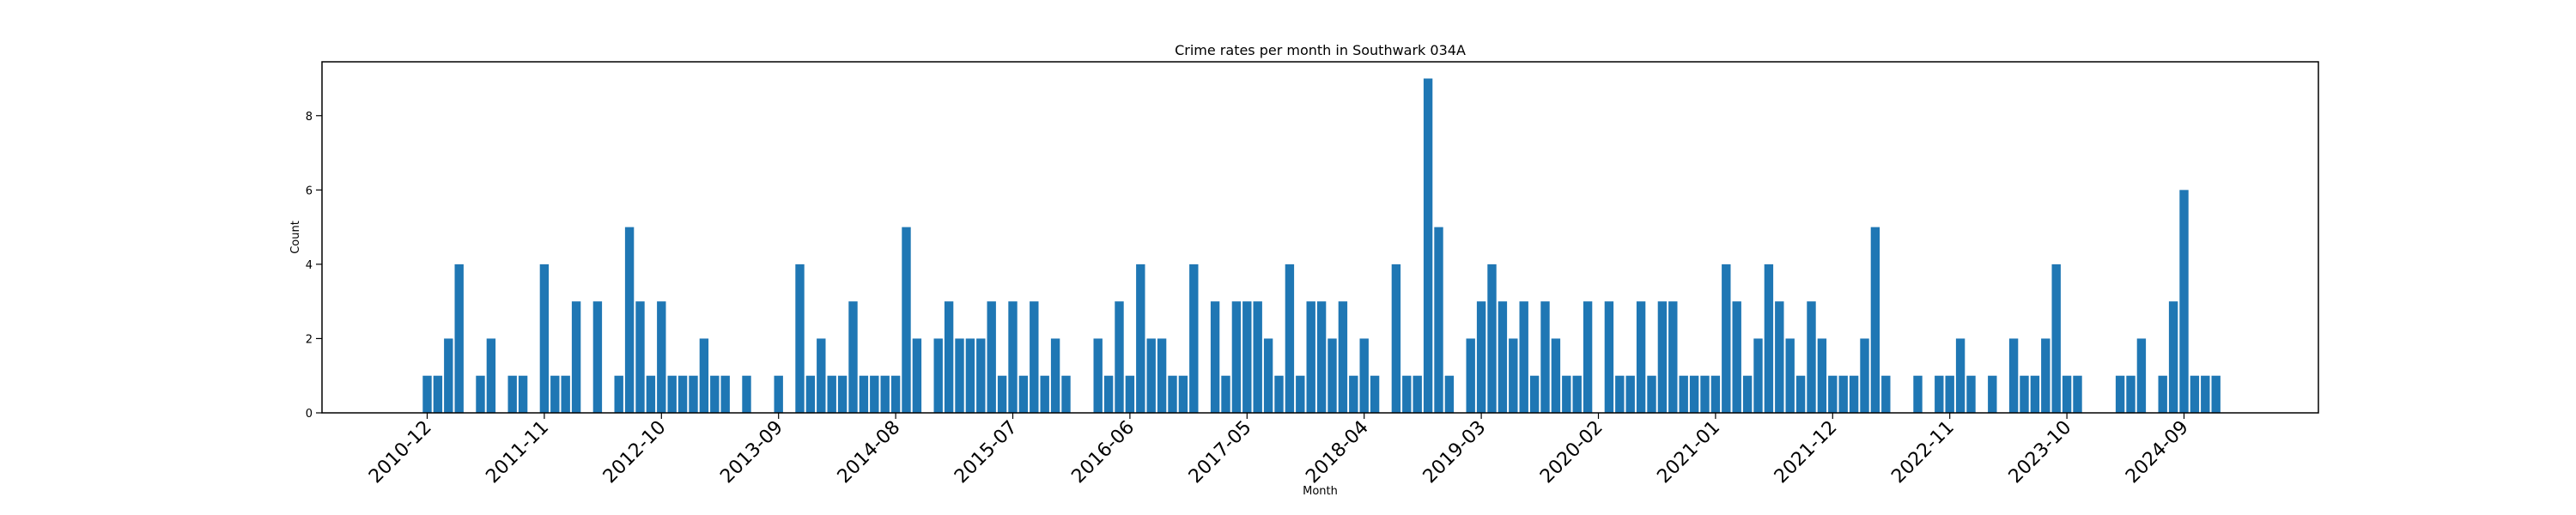 This screenshot has width=2576, height=515. I want to click on x-tick-label: 2021-12, so click(1806, 452).